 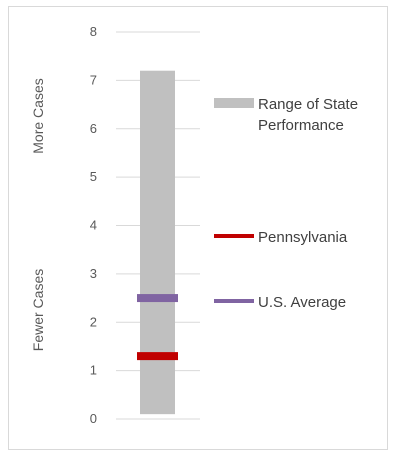 I want to click on y-tick-label: 6, so click(x=93, y=128).